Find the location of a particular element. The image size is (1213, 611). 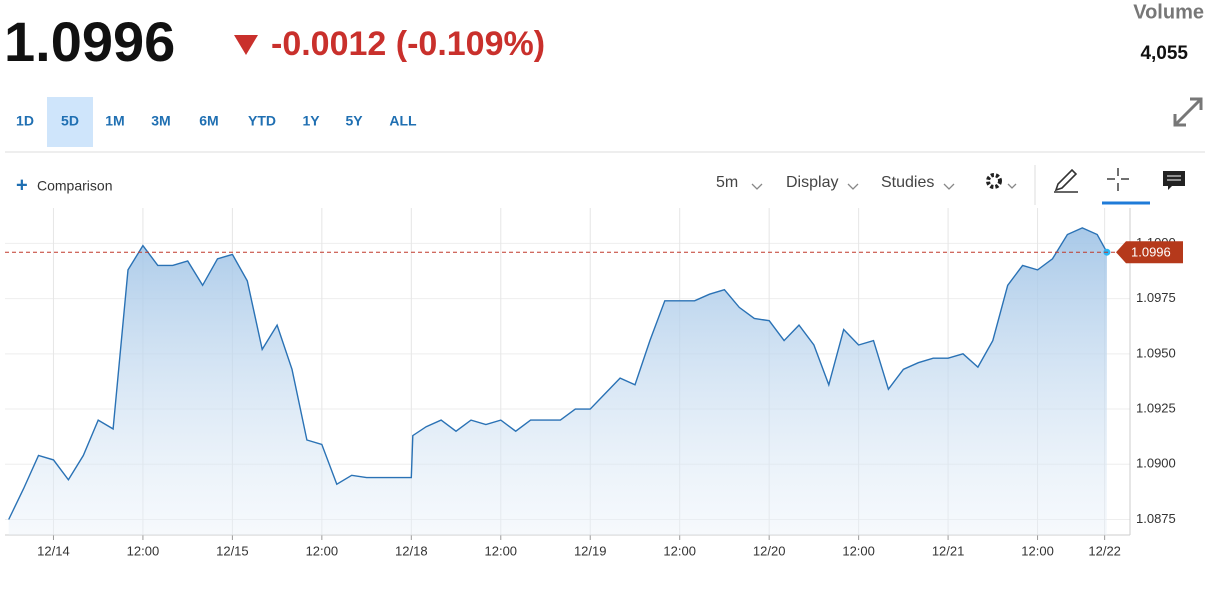

y-tick-label: 1.0925 is located at coordinates (1156, 407).